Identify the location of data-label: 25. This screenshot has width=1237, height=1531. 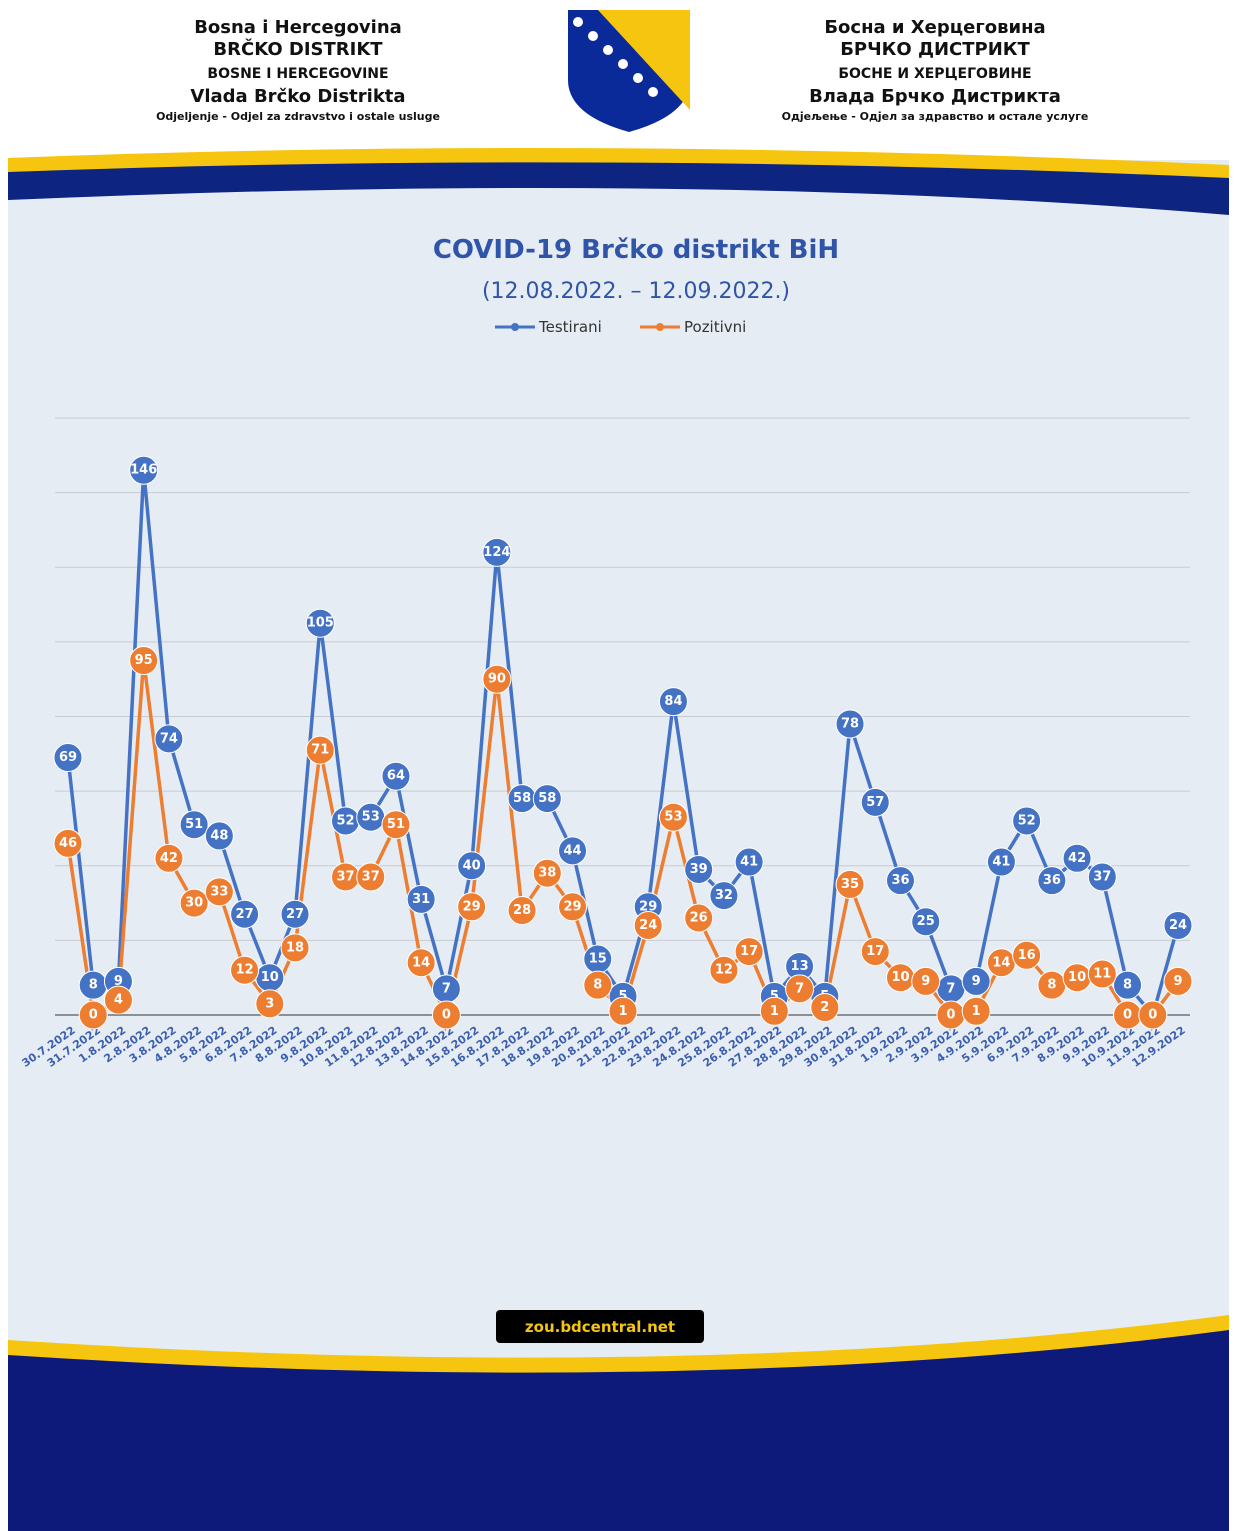
(926, 921).